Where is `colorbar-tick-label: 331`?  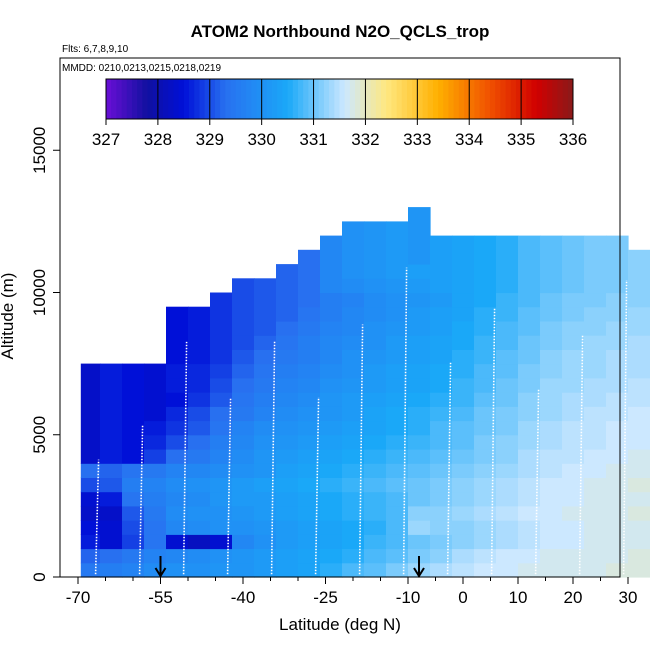
colorbar-tick-label: 331 is located at coordinates (313, 139).